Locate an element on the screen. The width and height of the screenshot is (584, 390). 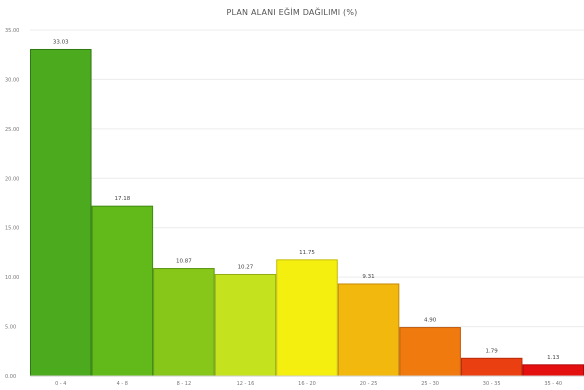
x-tick-label: 16 - 20 is located at coordinates (307, 384).